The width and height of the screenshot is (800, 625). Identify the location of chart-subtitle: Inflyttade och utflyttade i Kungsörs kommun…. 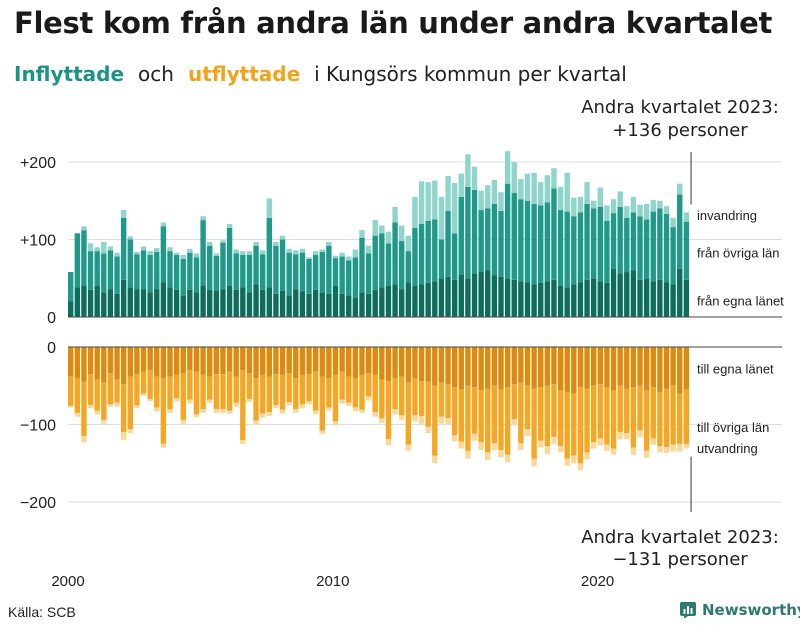
(320, 74).